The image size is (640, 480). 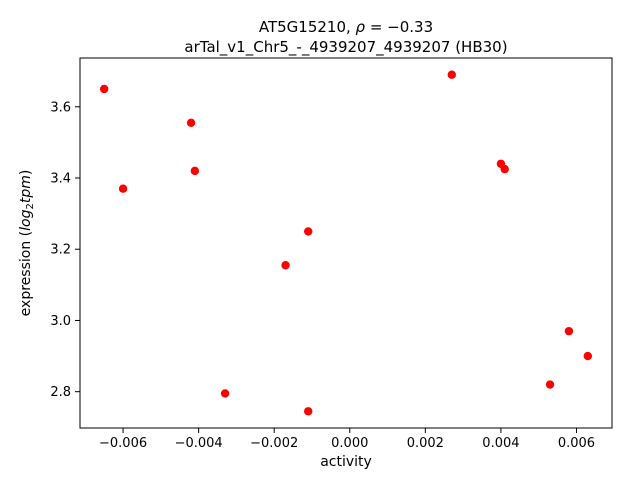 I want to click on chart-title: AT5G15210, ρ = −0.33, so click(x=346, y=27).